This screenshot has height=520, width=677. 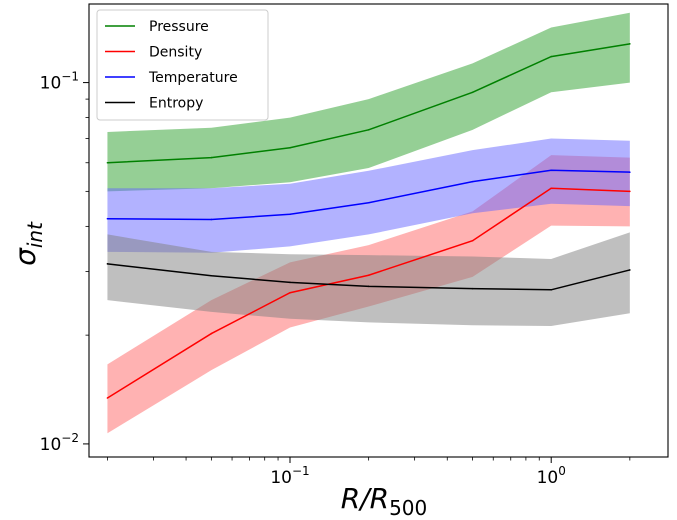 What do you see at coordinates (35, 234) in the screenshot?
I see `y-axis-label-sub: int` at bounding box center [35, 234].